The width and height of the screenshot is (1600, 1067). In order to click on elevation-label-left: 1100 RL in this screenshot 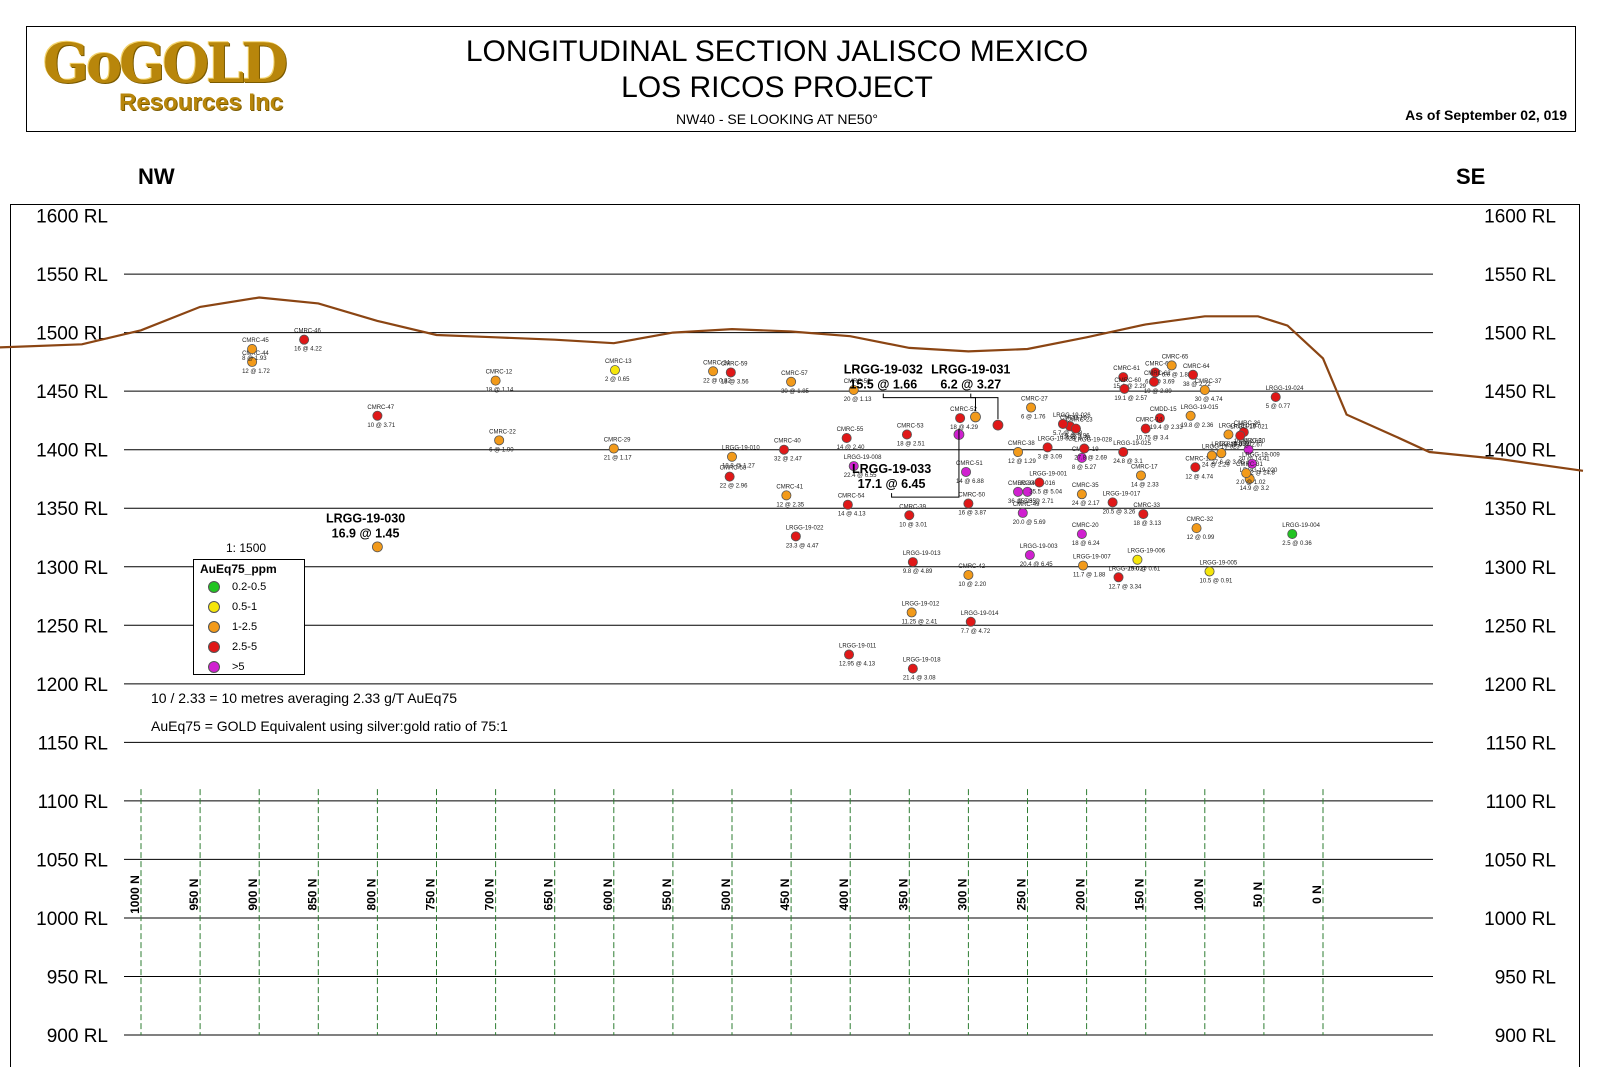, I will do `click(73, 802)`.